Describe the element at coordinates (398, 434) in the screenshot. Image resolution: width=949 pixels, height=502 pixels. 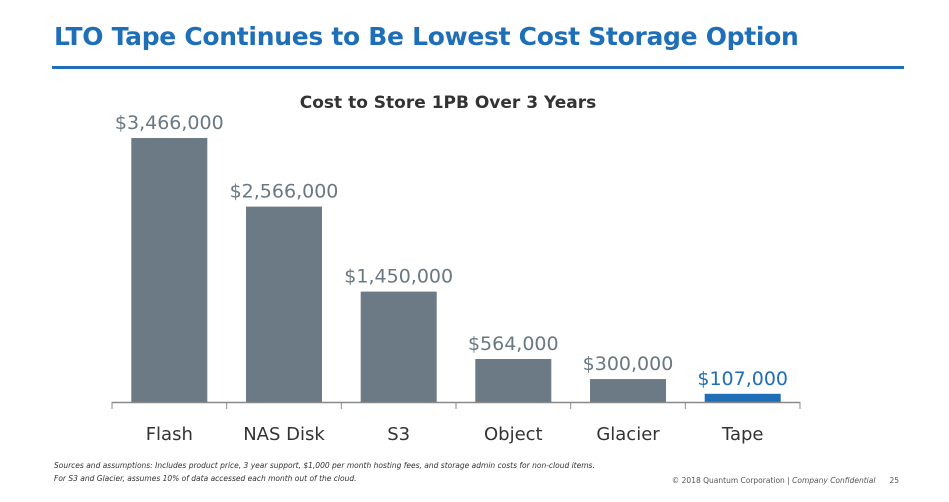
I see `category-label: S3` at that location.